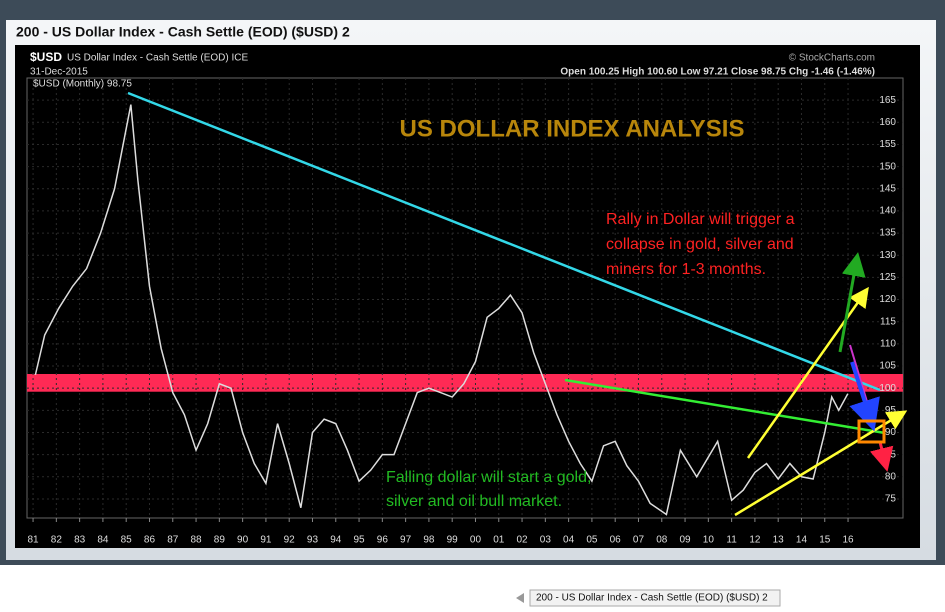 The width and height of the screenshot is (945, 612). Describe the element at coordinates (887, 233) in the screenshot. I see `y-tick-label: 135` at that location.